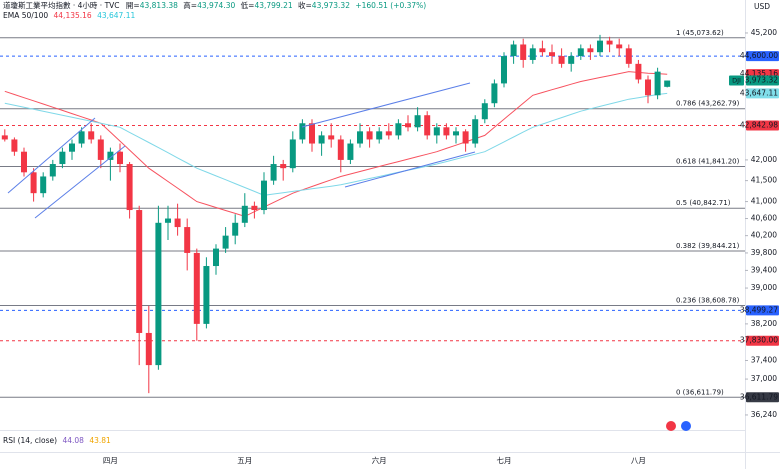 This screenshot has width=780, height=469. What do you see at coordinates (764, 359) in the screenshot?
I see `y-tick-label: 37,400` at bounding box center [764, 359].